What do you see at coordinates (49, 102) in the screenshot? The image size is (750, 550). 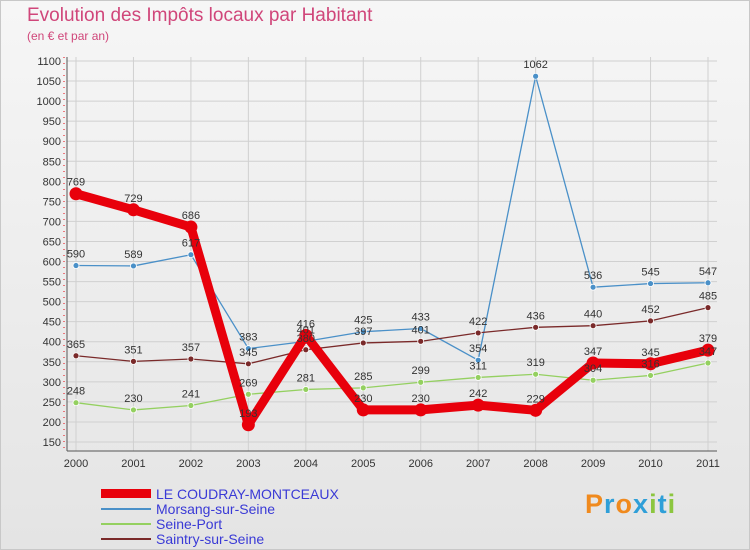 I see `y-tick-label: 1000` at bounding box center [49, 102].